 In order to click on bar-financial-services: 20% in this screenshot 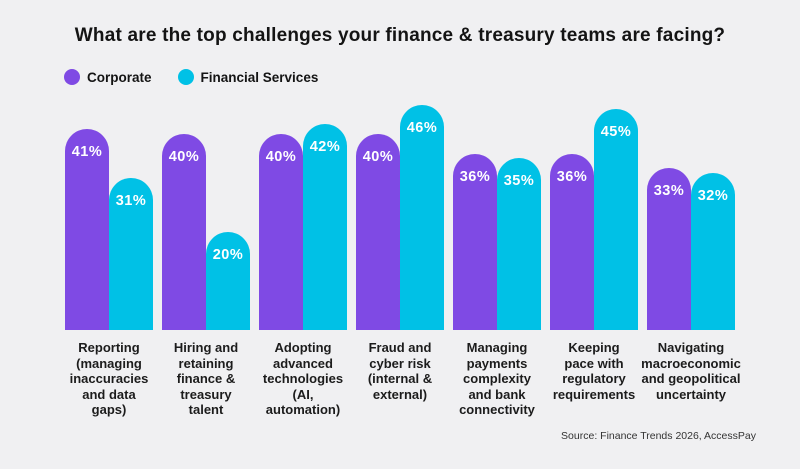, I will do `click(228, 281)`.